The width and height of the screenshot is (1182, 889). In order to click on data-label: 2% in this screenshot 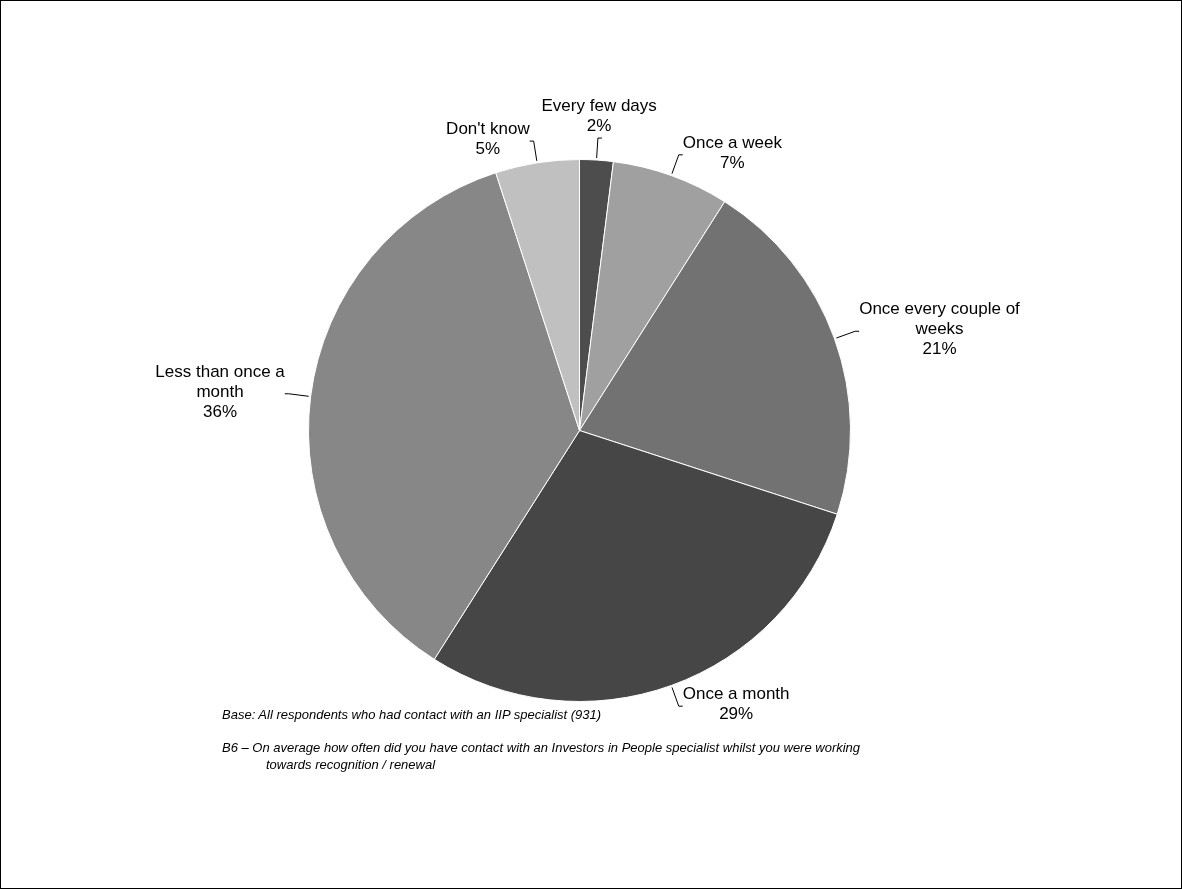, I will do `click(599, 126)`.